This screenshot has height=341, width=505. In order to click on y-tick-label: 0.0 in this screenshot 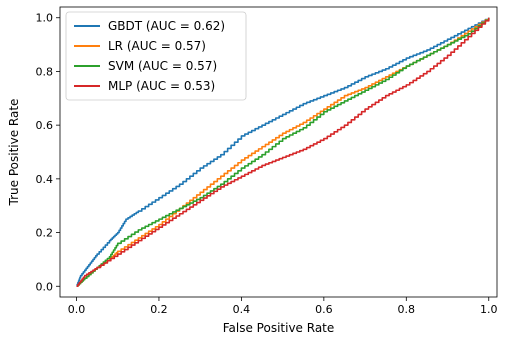, I will do `click(45, 286)`.